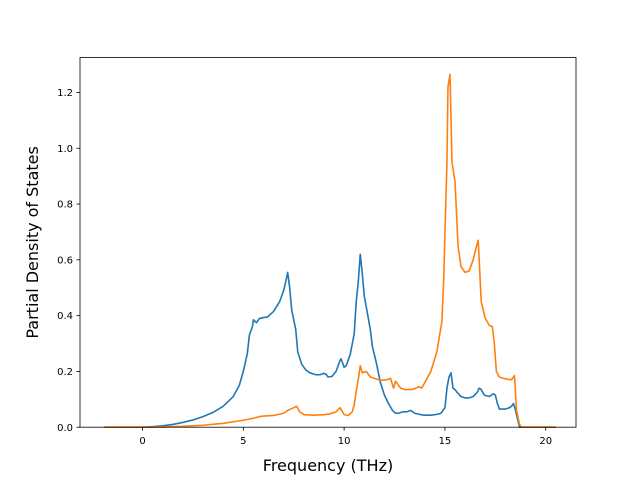  I want to click on y-axis-ticks: 0.0 0.2 0.4 0.6 0.8 1.0 1.2, so click(68, 261).